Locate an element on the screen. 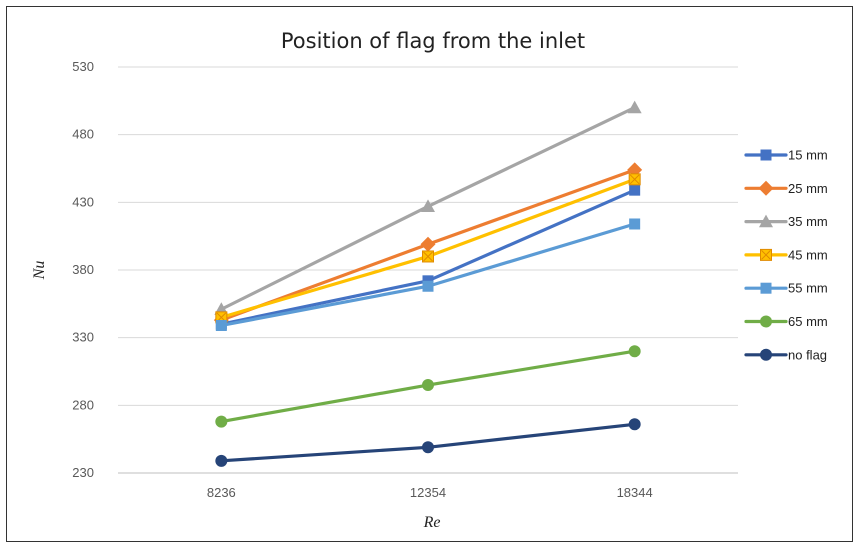 The width and height of the screenshot is (861, 550). legend-label: 25 mm is located at coordinates (808, 188).